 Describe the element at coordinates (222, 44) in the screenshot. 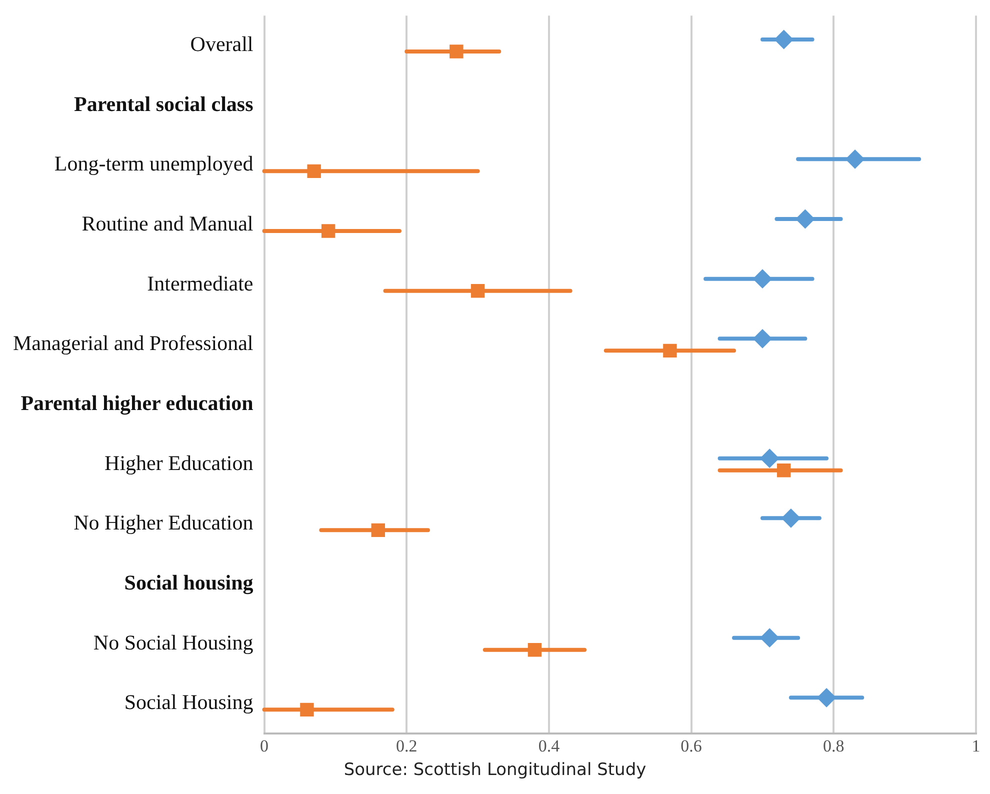

I see `y-tick-label: Overall` at that location.